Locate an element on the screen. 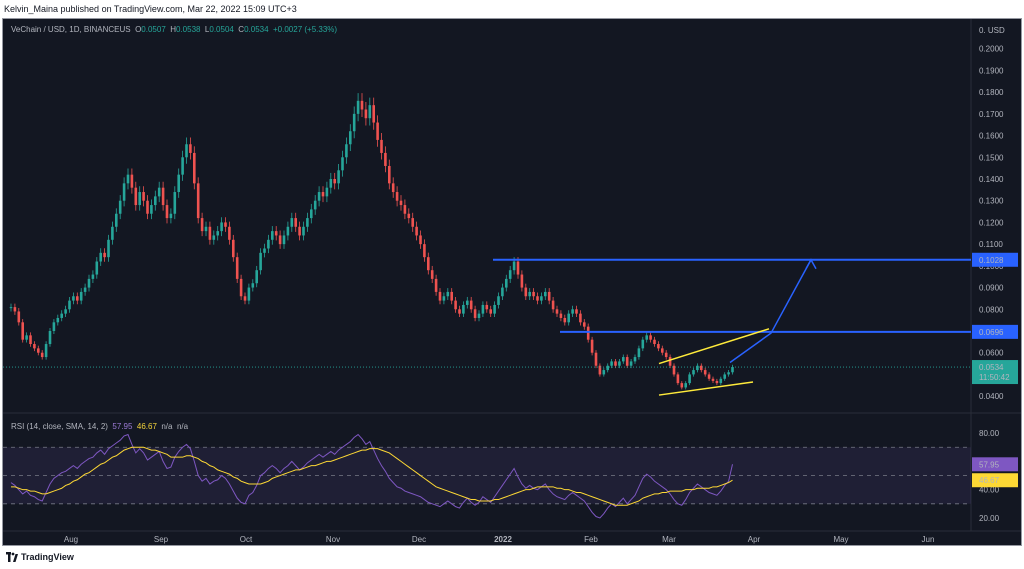  price-tick-label: 0.1200 is located at coordinates (991, 222).